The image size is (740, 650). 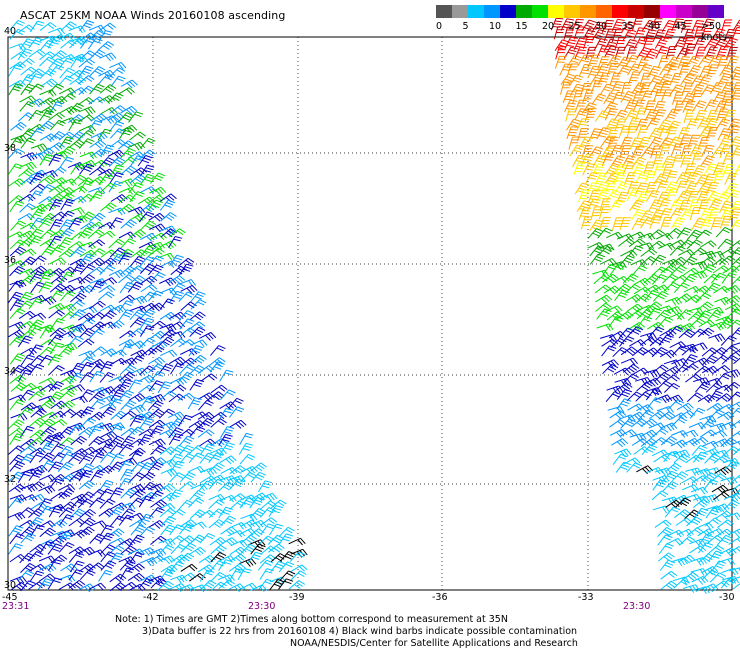 What do you see at coordinates (508, 11) in the screenshot?
I see `scale-swatch` at bounding box center [508, 11].